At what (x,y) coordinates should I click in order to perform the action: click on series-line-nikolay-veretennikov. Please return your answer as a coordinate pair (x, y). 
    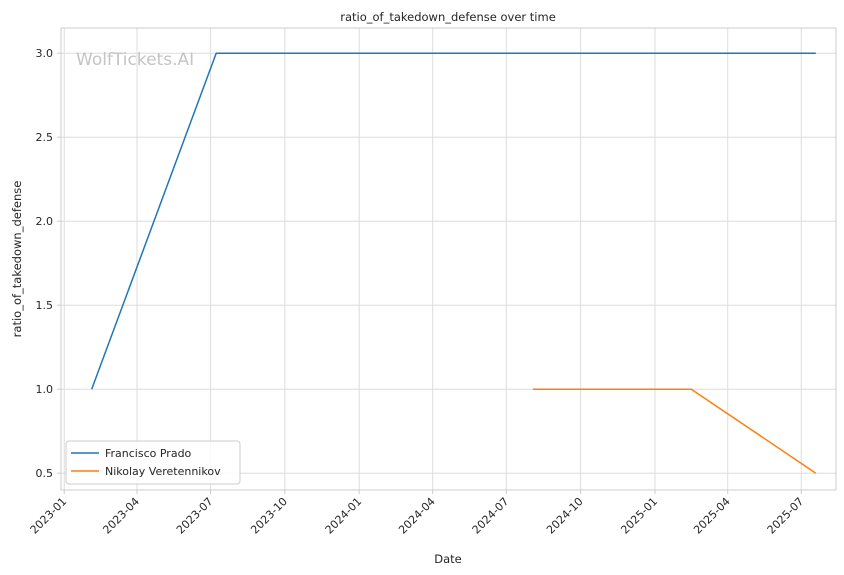
    Looking at the image, I should click on (674, 431).